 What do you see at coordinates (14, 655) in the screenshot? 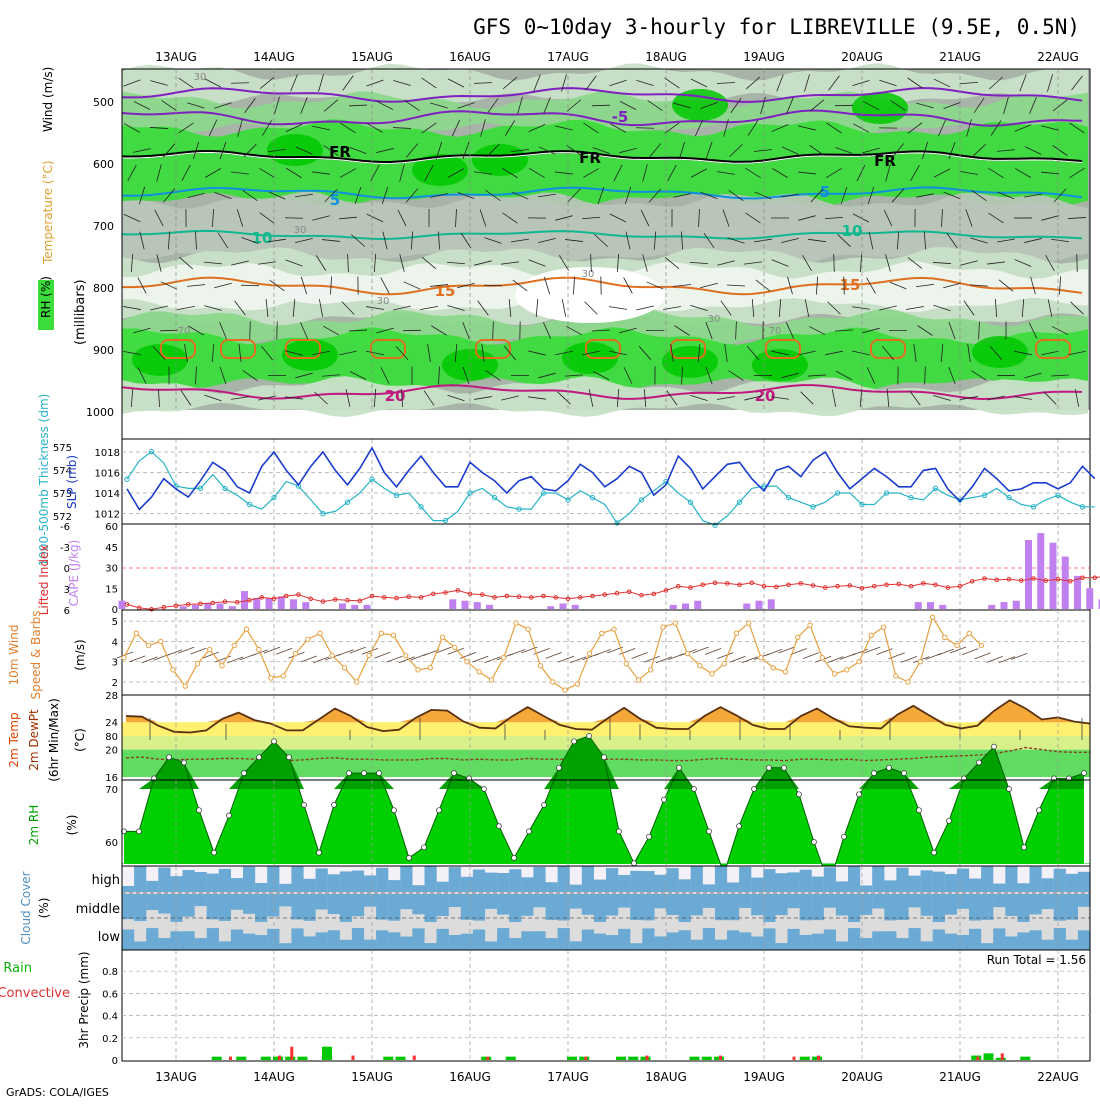
I see `wind-axis-label: 10m Wind` at bounding box center [14, 655].